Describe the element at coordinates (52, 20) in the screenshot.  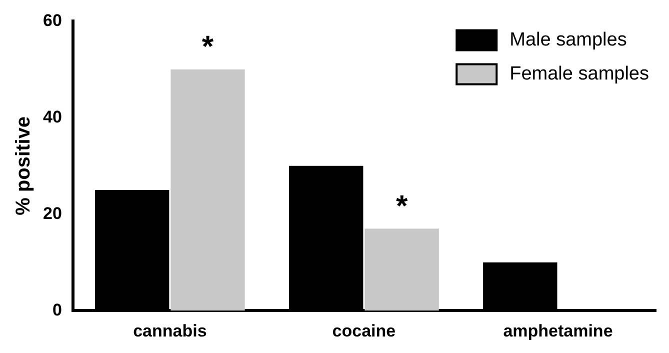
I see `y-tick-label: 60` at that location.